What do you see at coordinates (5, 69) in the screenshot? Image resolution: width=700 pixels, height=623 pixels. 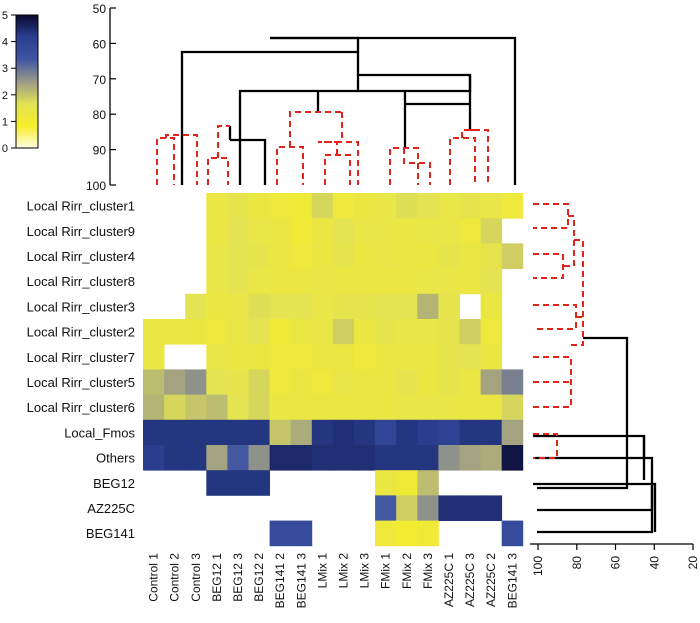 I see `color-bar-tick-label: 3` at bounding box center [5, 69].